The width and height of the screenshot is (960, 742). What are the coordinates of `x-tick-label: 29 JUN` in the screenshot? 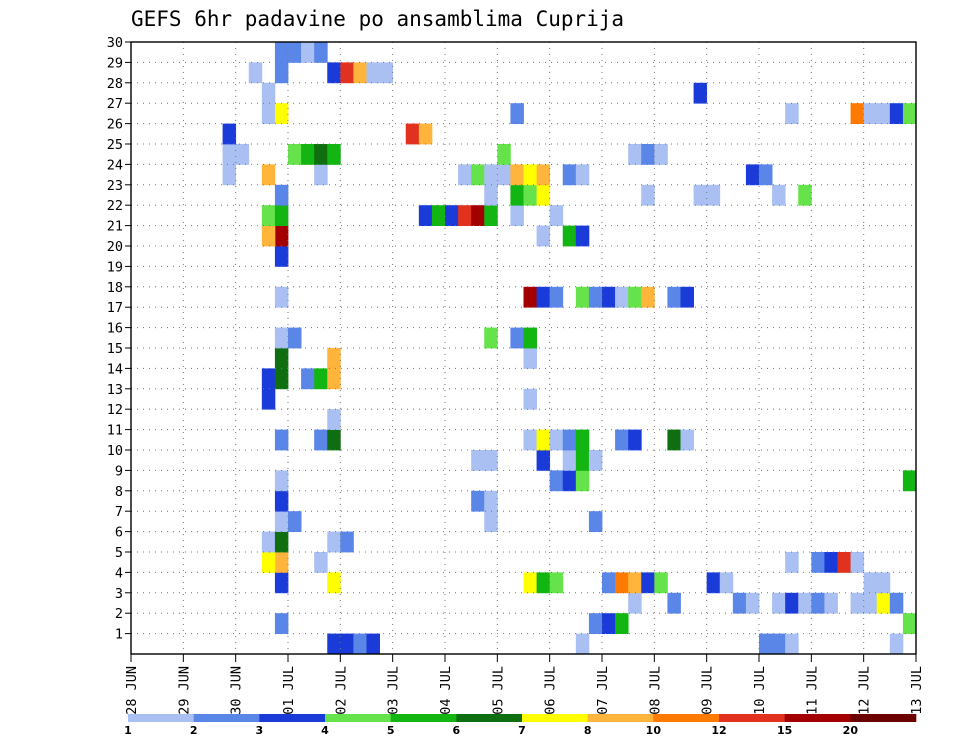 It's located at (184, 690).